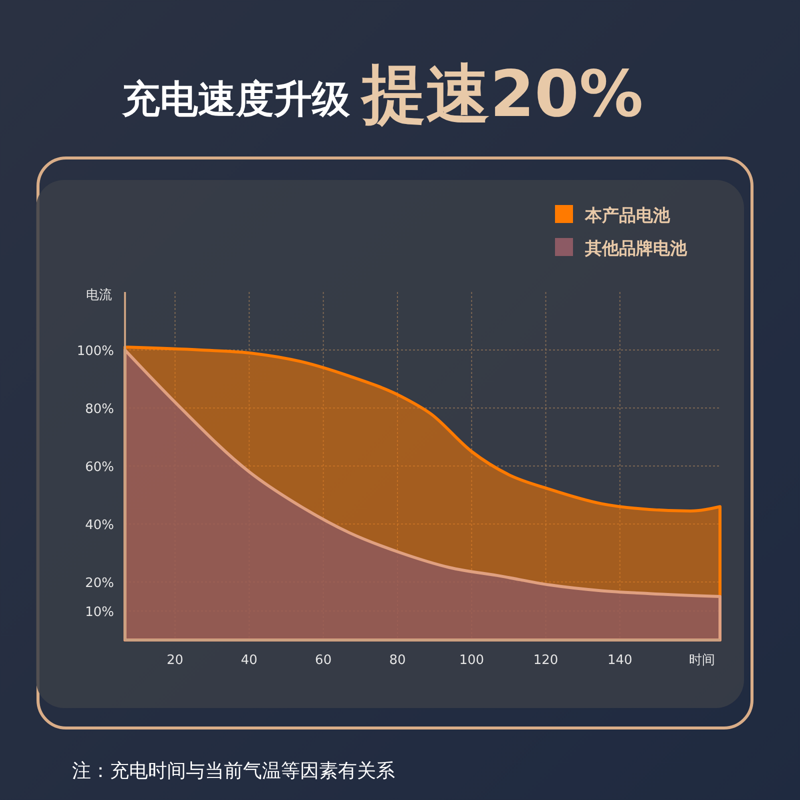 This screenshot has width=800, height=800. I want to click on y-tick-label: 60%, so click(99, 467).